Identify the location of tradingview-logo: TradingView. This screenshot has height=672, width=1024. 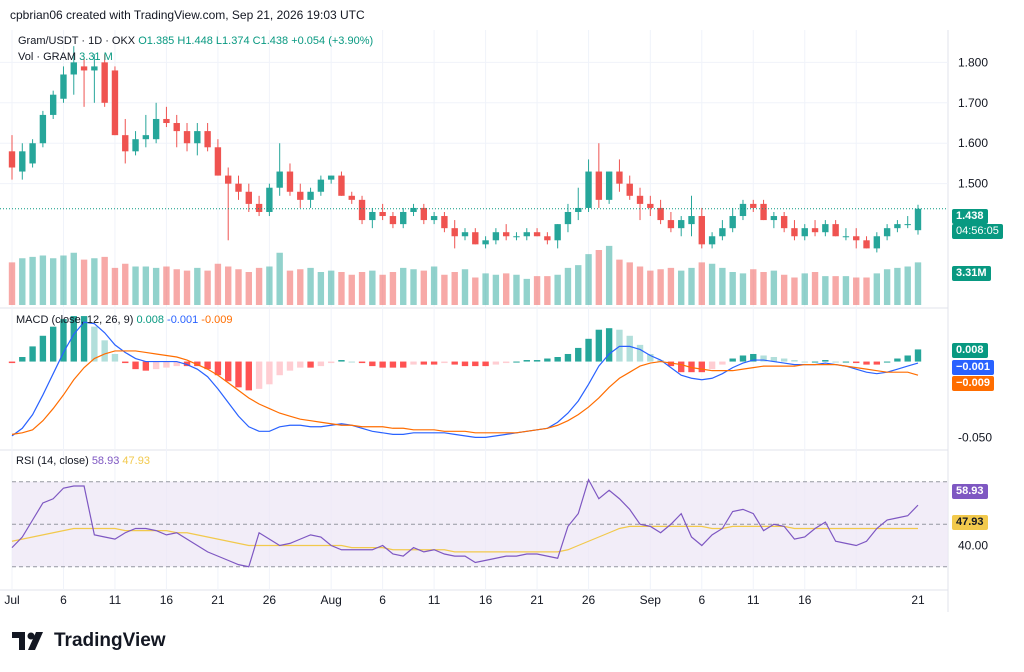
(89, 641).